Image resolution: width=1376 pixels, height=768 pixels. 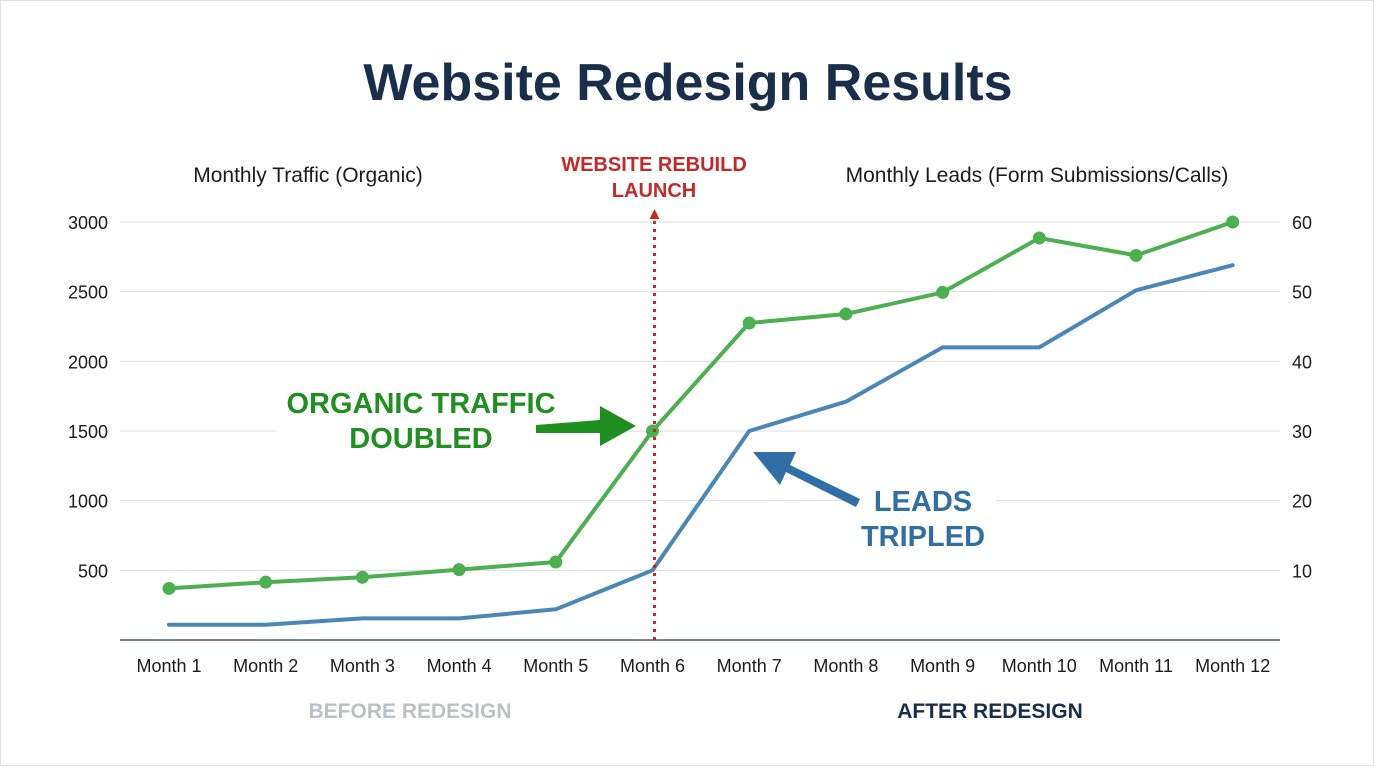 What do you see at coordinates (942, 666) in the screenshot?
I see `x-tick-label: Month 9` at bounding box center [942, 666].